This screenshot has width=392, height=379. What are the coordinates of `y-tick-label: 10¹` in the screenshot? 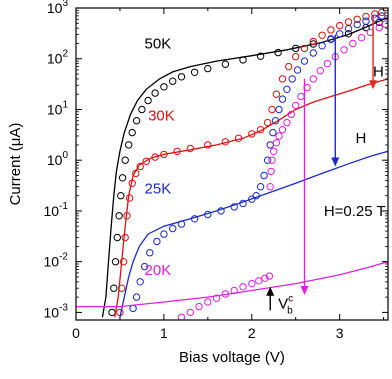 It's located at (58, 108).